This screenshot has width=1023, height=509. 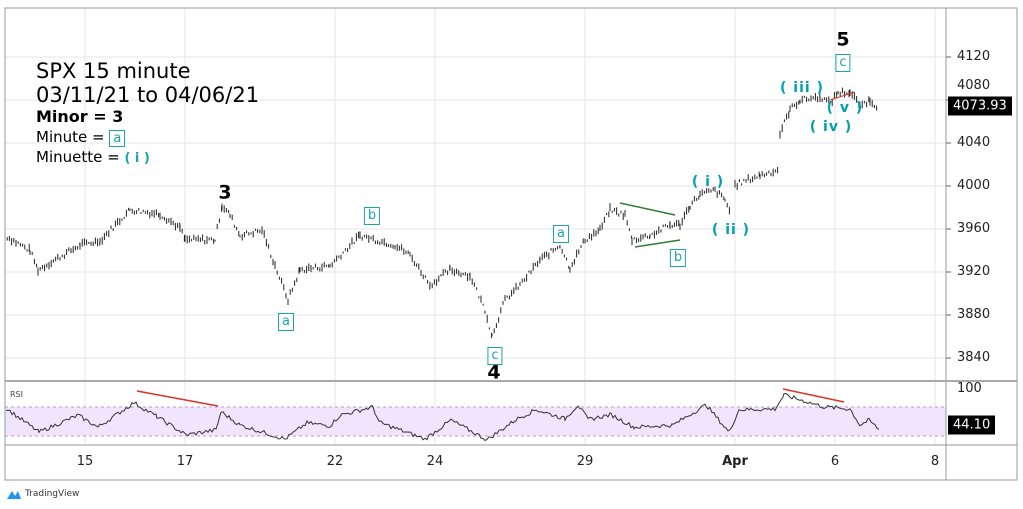 I want to click on wave-label-5: 5, so click(x=843, y=39).